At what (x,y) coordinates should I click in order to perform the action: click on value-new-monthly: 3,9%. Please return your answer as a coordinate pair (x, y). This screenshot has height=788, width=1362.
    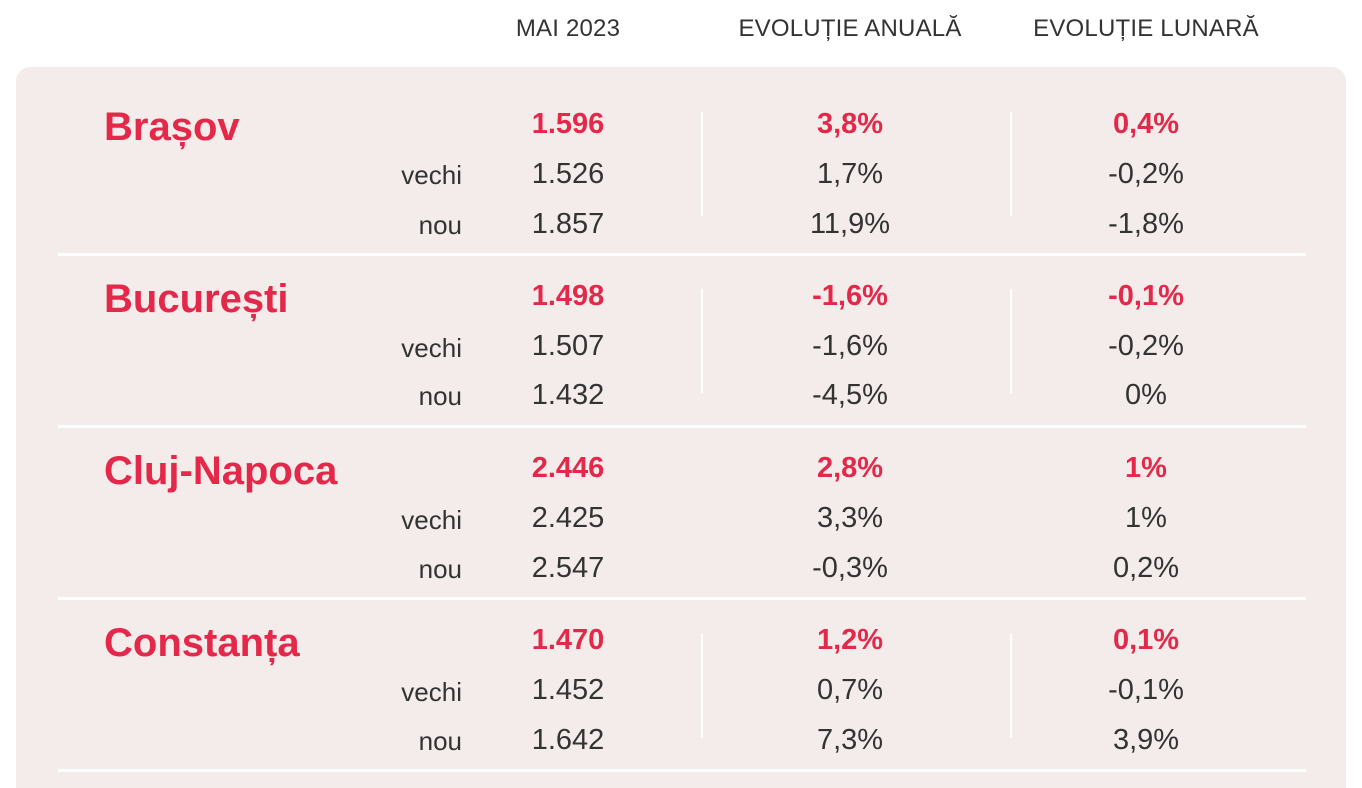
    Looking at the image, I should click on (1146, 740).